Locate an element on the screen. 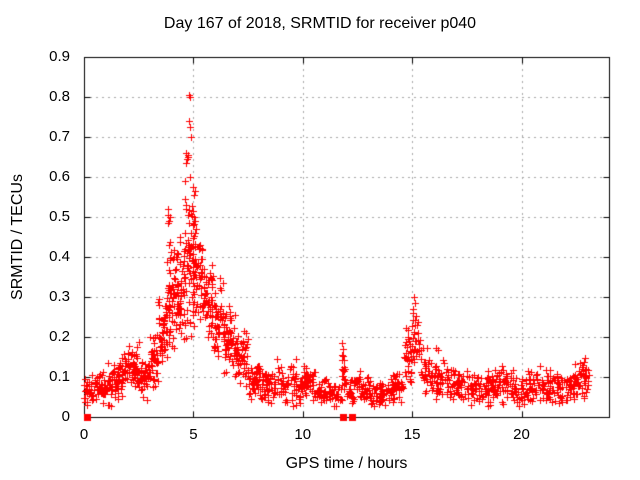  y-tick-label: 0.7 is located at coordinates (59, 136).